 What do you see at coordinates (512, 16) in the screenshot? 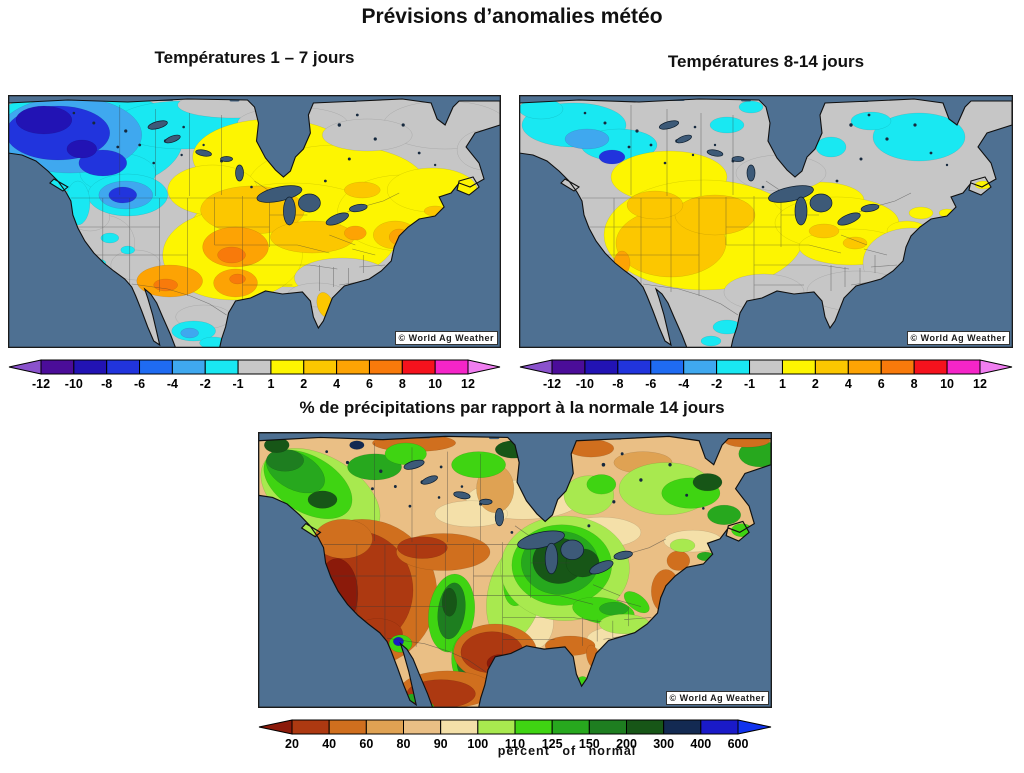
I see `page-title: Prévisions d’anomalies météo` at bounding box center [512, 16].